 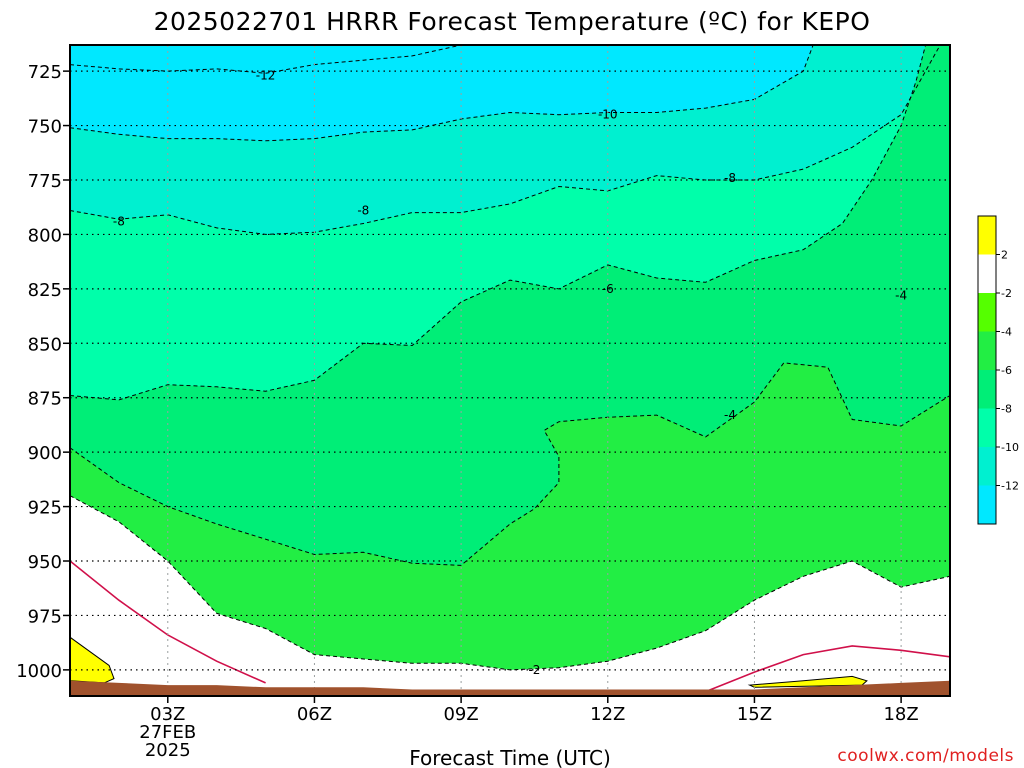 What do you see at coordinates (266, 75) in the screenshot?
I see `contour-label: -12` at bounding box center [266, 75].